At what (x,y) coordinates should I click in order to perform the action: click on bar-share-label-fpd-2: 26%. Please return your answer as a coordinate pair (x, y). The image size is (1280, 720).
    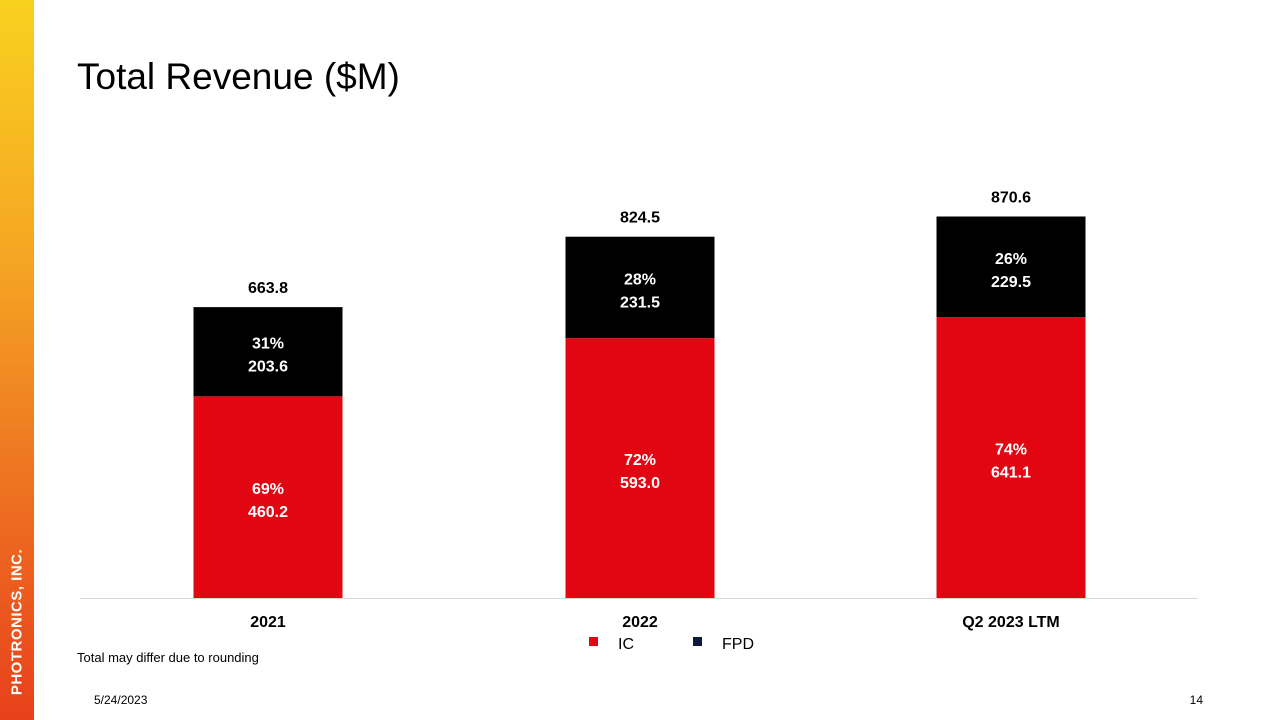
    Looking at the image, I should click on (1011, 259).